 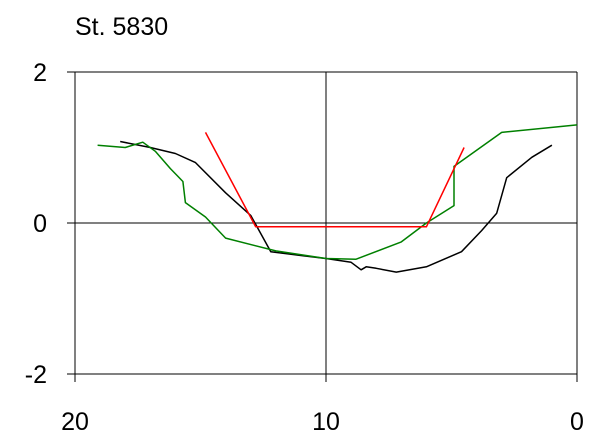 What do you see at coordinates (326, 422) in the screenshot?
I see `x-tick-label: 10` at bounding box center [326, 422].